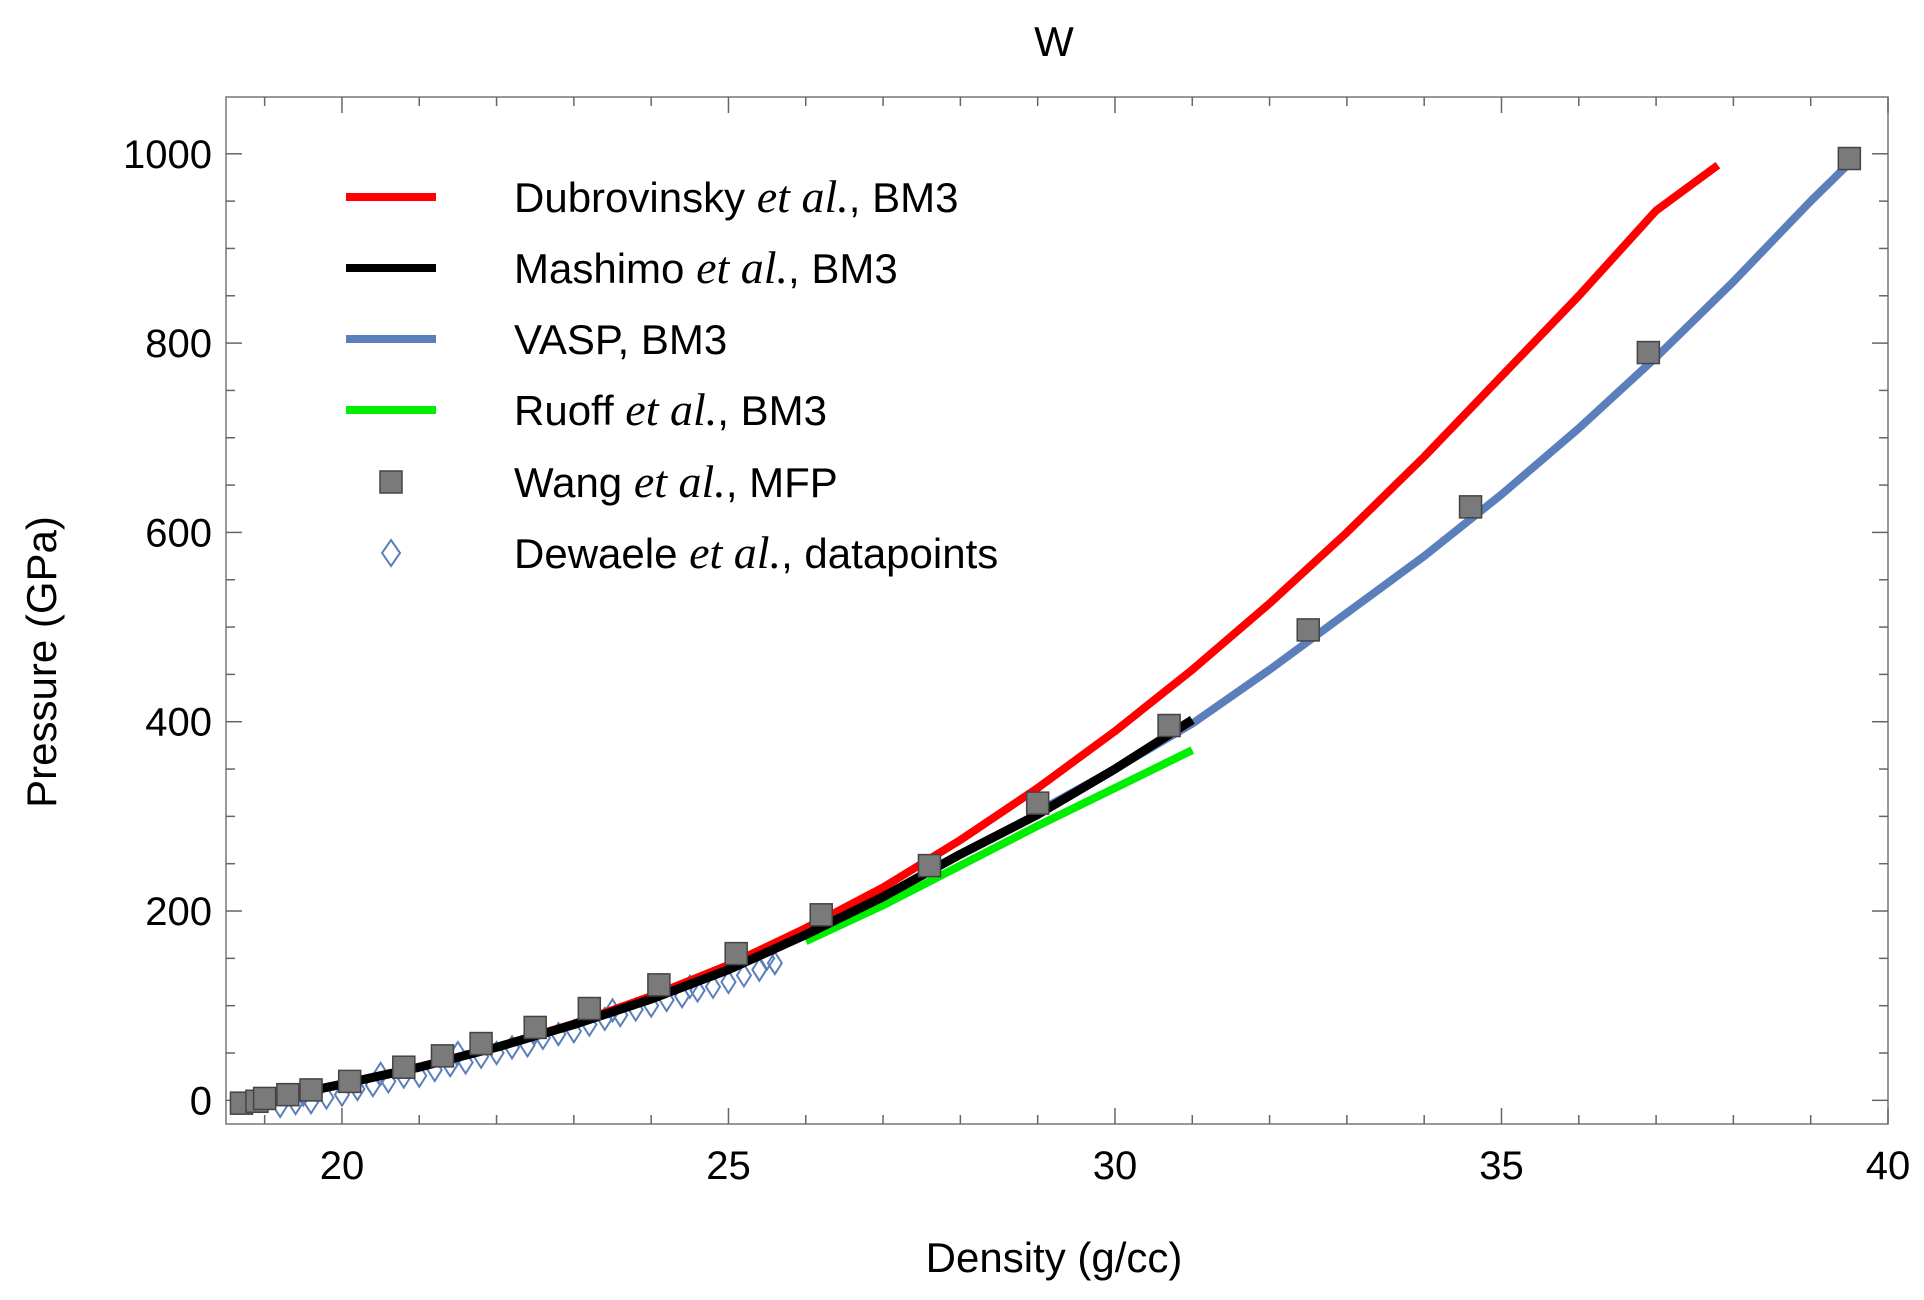  Describe the element at coordinates (999, 845) in the screenshot. I see `ruoff-line` at that location.